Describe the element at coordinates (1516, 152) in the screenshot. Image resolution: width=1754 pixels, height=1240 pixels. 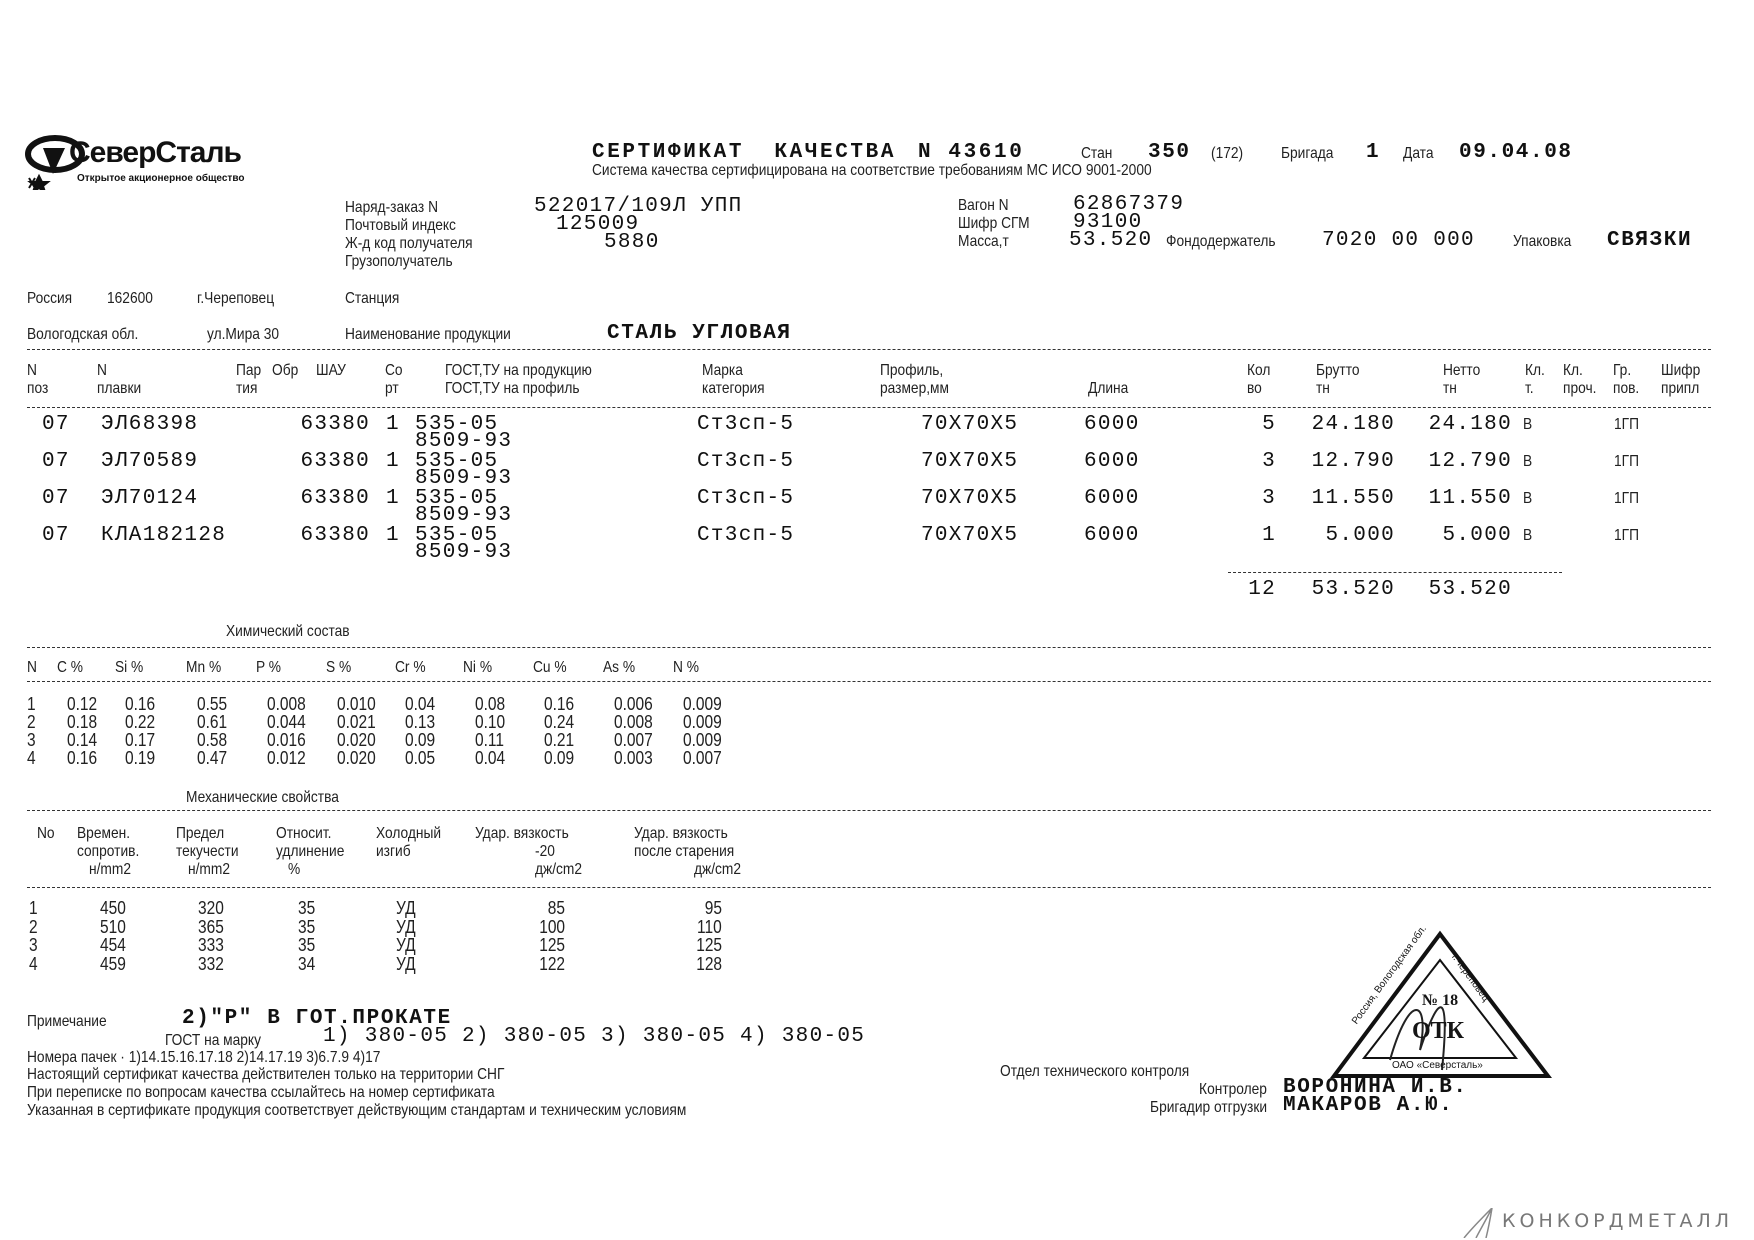
I see `date-value: 09.04.08` at that location.